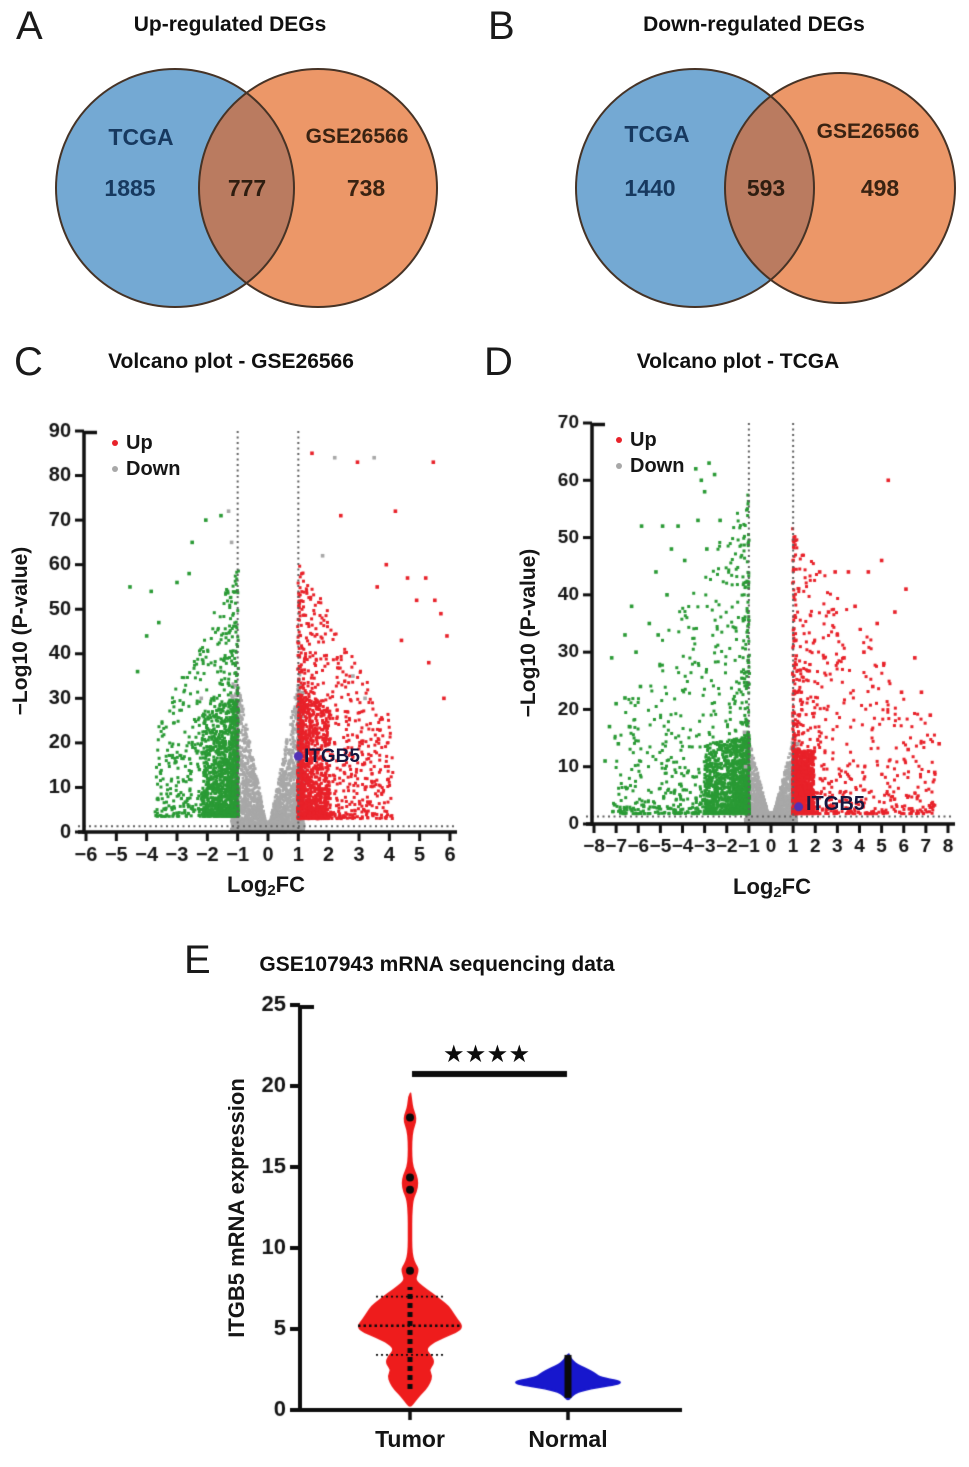 This screenshot has height=1467, width=969. What do you see at coordinates (777, 893) in the screenshot?
I see `volcano-d-xlabel-sub: 2` at bounding box center [777, 893].